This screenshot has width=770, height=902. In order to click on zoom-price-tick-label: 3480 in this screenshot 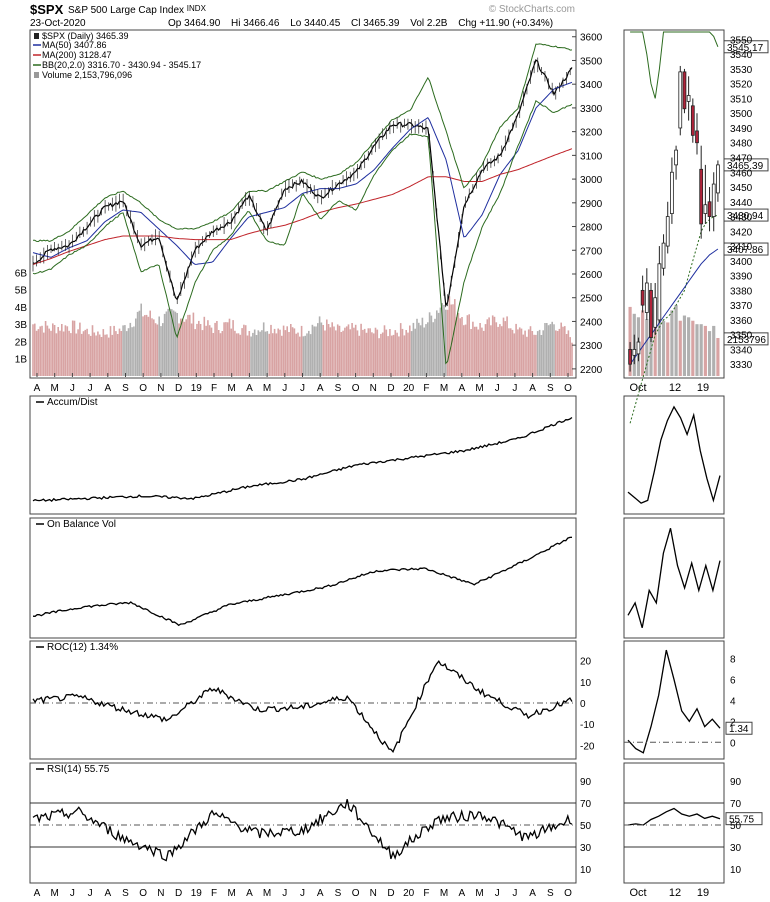, I will do `click(741, 144)`.